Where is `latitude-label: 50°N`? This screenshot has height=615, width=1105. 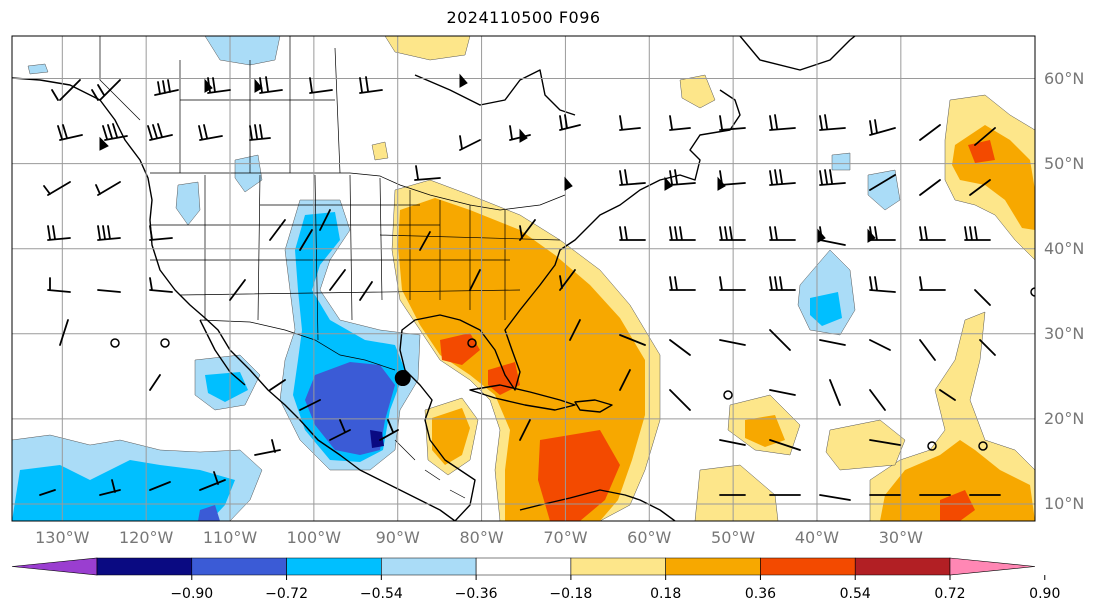
latitude-label: 50°N is located at coordinates (1064, 163).